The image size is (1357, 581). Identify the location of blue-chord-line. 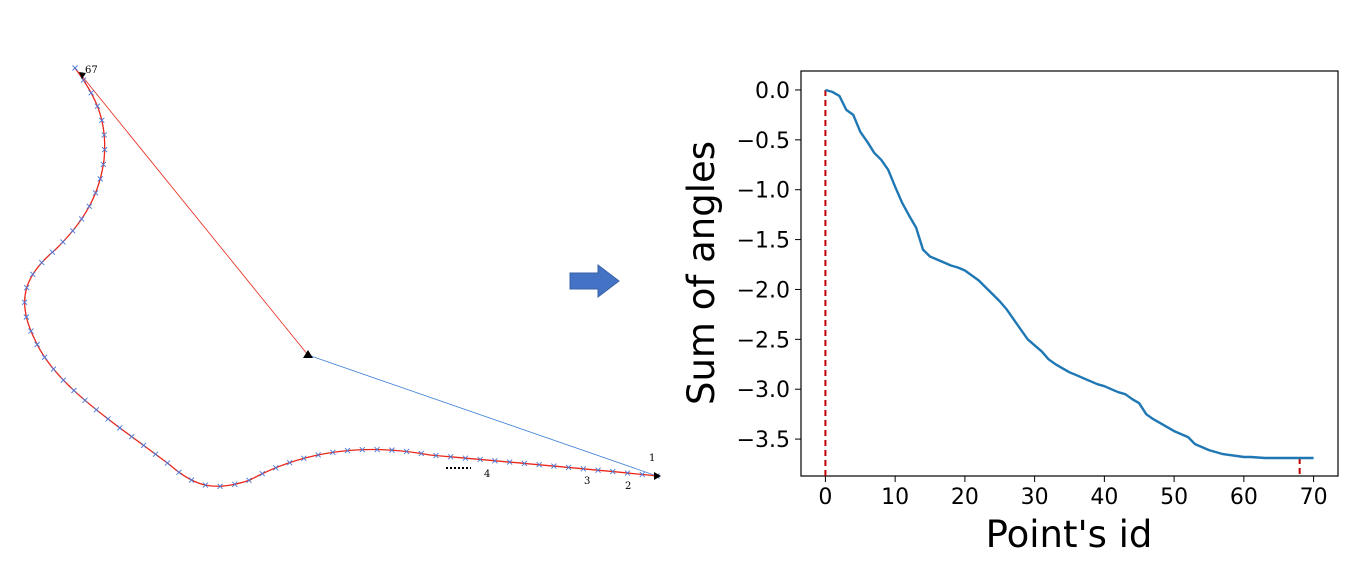
(482, 415).